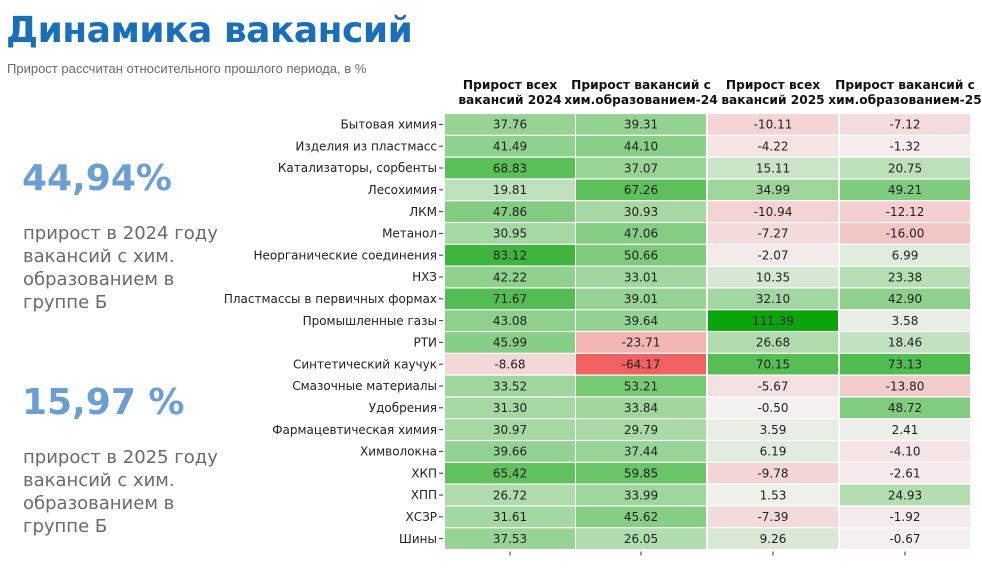  Describe the element at coordinates (905, 190) in the screenshot. I see `cell-value: 49.21` at that location.